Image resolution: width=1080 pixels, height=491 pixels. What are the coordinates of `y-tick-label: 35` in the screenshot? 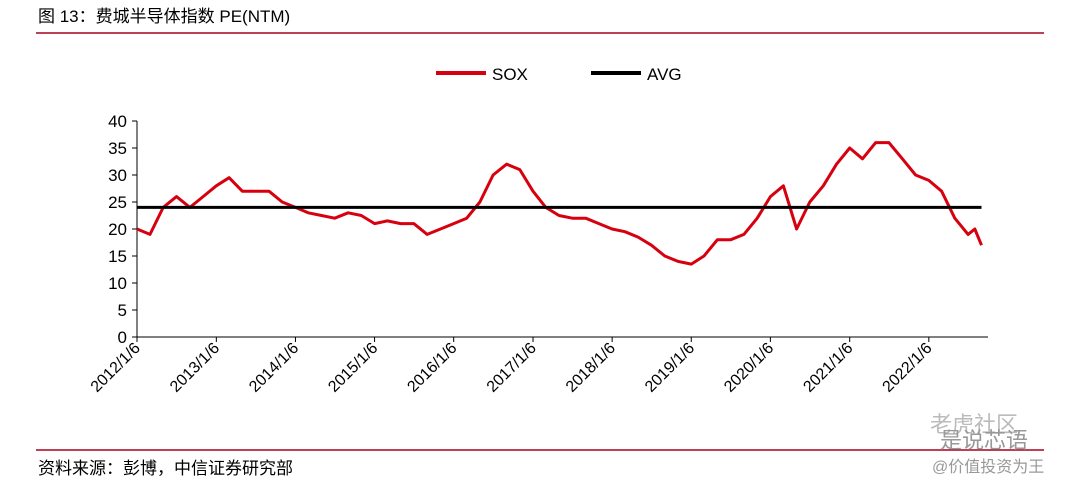 It's located at (117, 148).